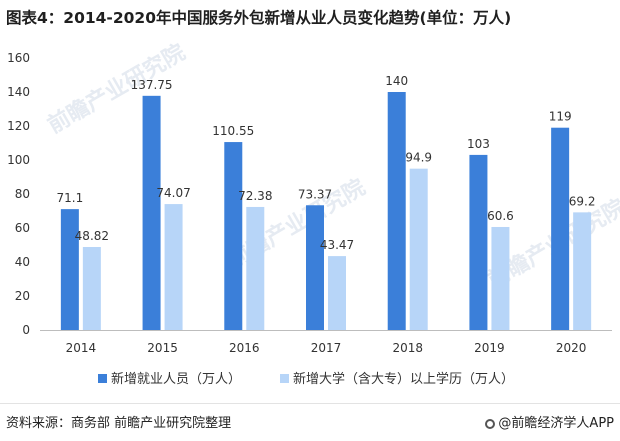 This screenshot has height=441, width=620. I want to click on data-label: 94.9, so click(418, 158).